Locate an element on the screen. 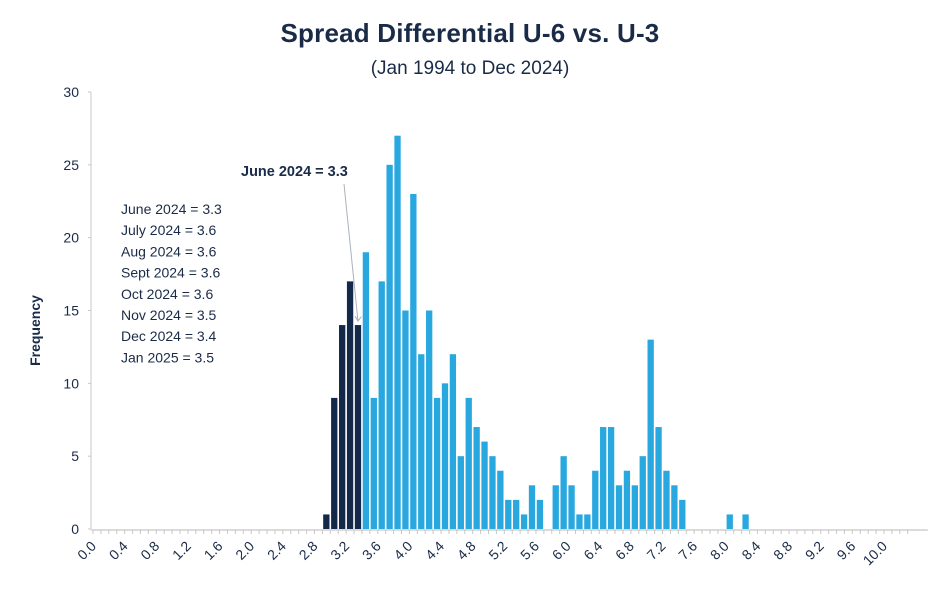  x-tick-label: 1.6 is located at coordinates (213, 550).